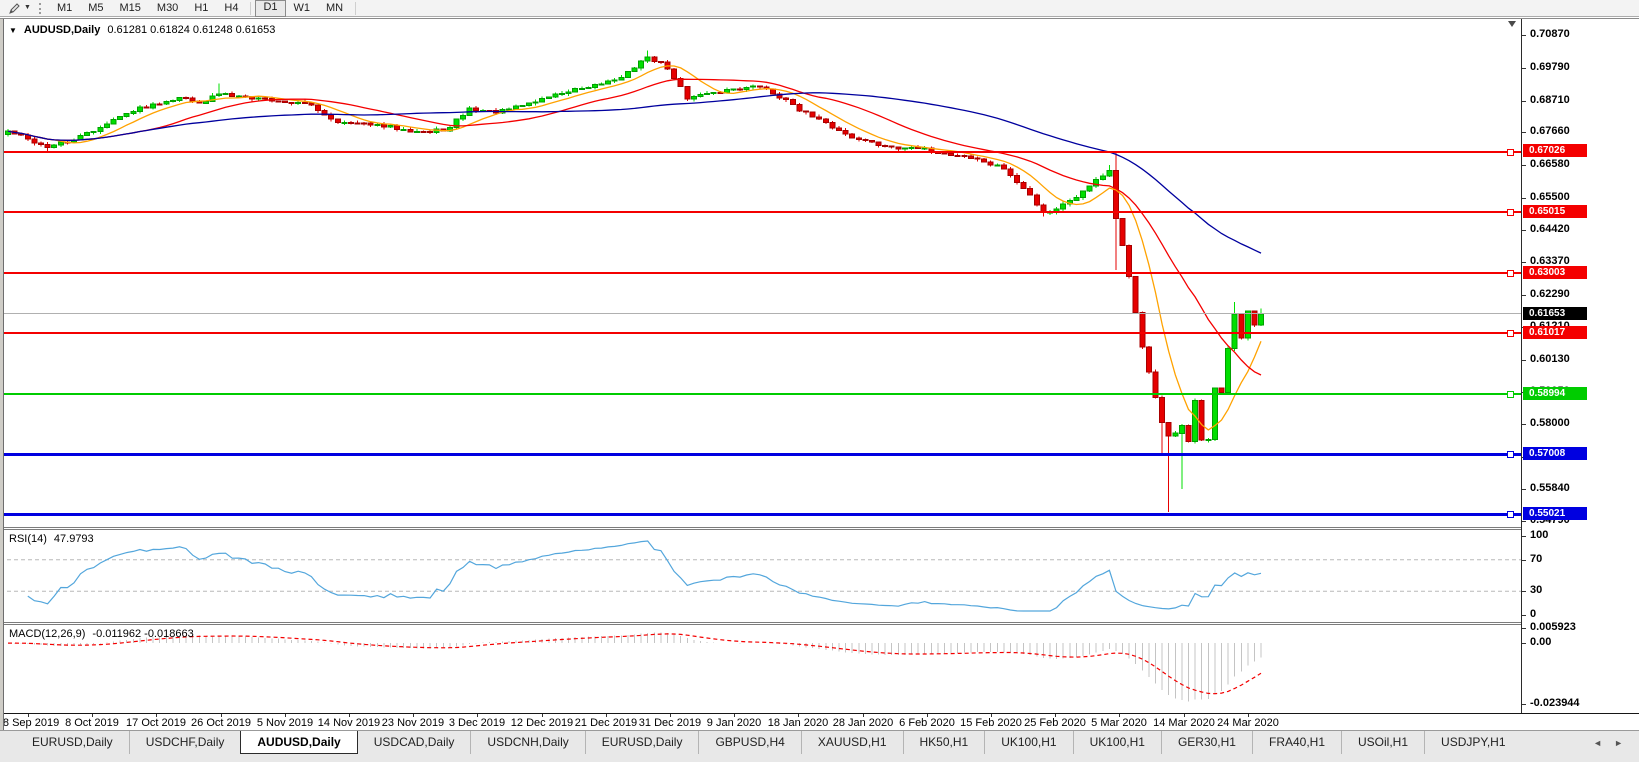  I want to click on date-label: 23 Nov 2019, so click(413, 723).